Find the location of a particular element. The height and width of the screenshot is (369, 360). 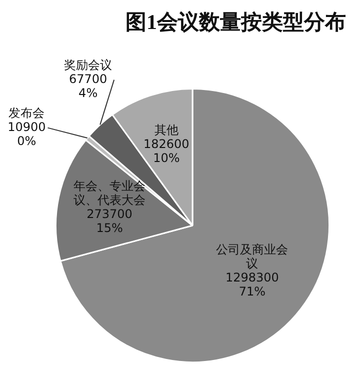

chart-title: 图1会议数量按类型分布 is located at coordinates (236, 22).